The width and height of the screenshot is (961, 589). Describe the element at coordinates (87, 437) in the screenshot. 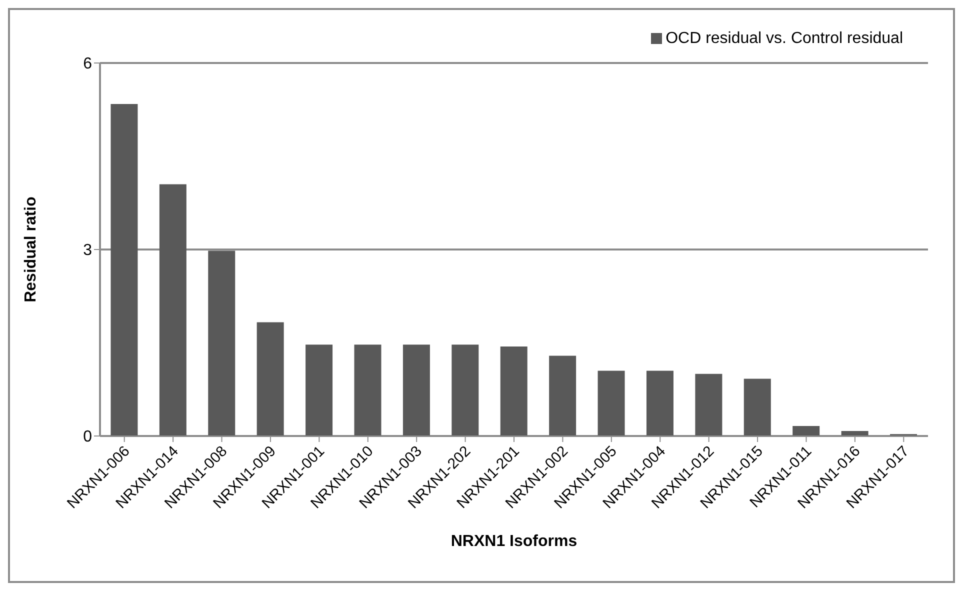

I see `y-tick-label: 0` at that location.